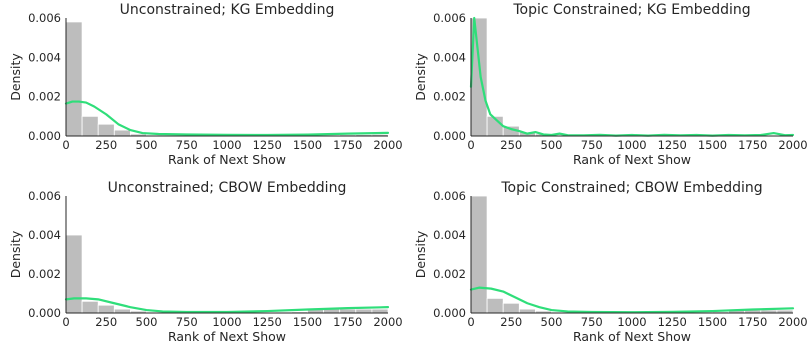 This screenshot has width=807, height=351. What do you see at coordinates (631, 188) in the screenshot?
I see `subplot-title: Topic Constrained; CBOW Embedding` at bounding box center [631, 188].